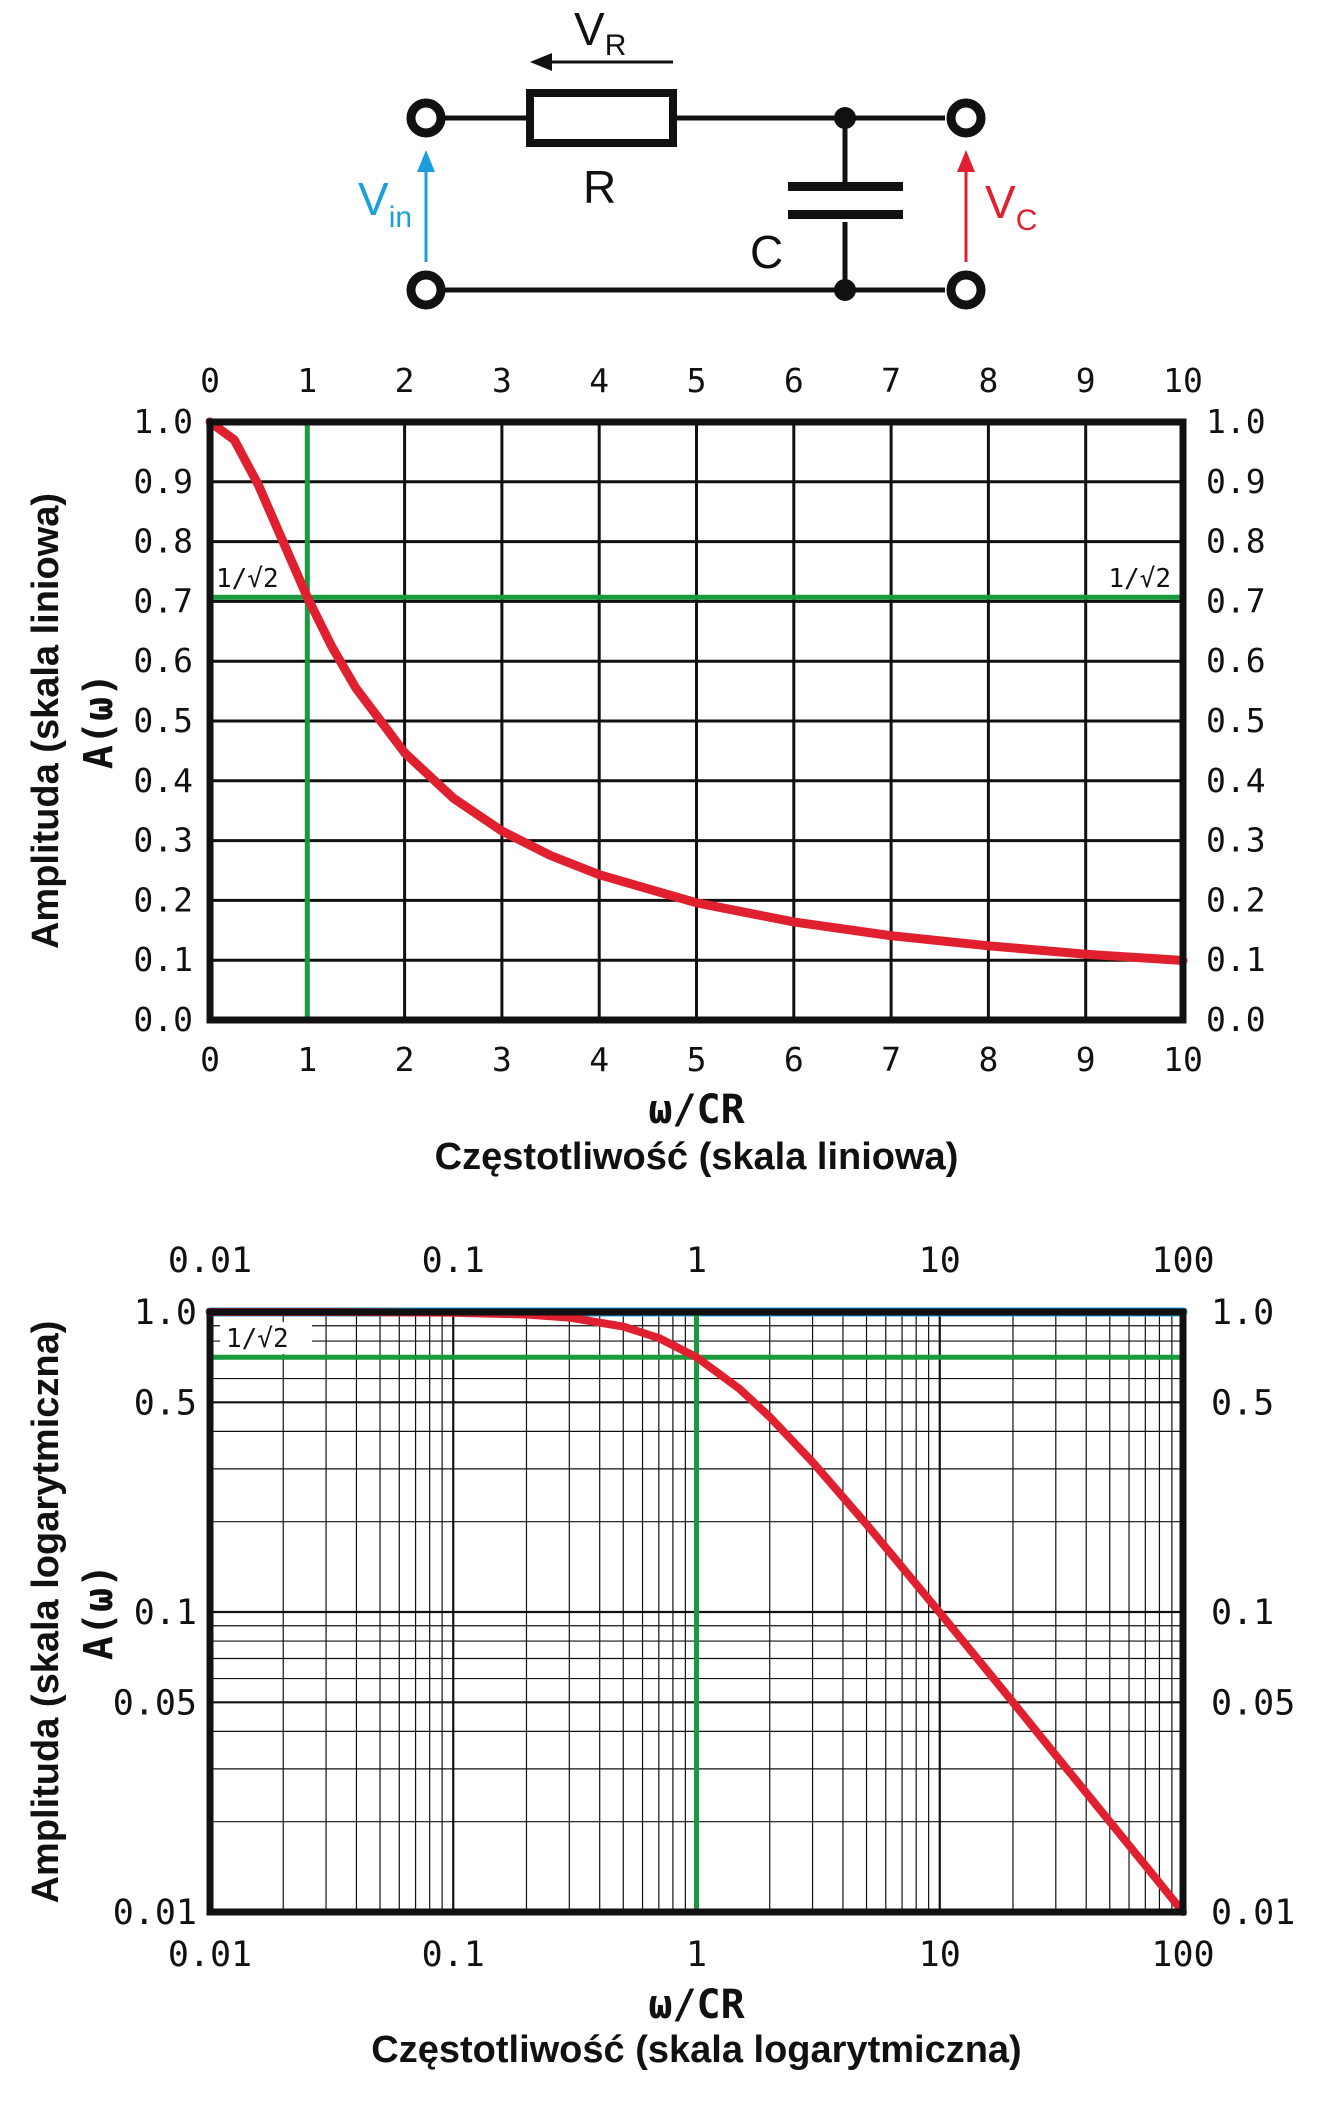 The width and height of the screenshot is (1321, 2104). What do you see at coordinates (1011, 206) in the screenshot?
I see `vc-label: VC` at bounding box center [1011, 206].